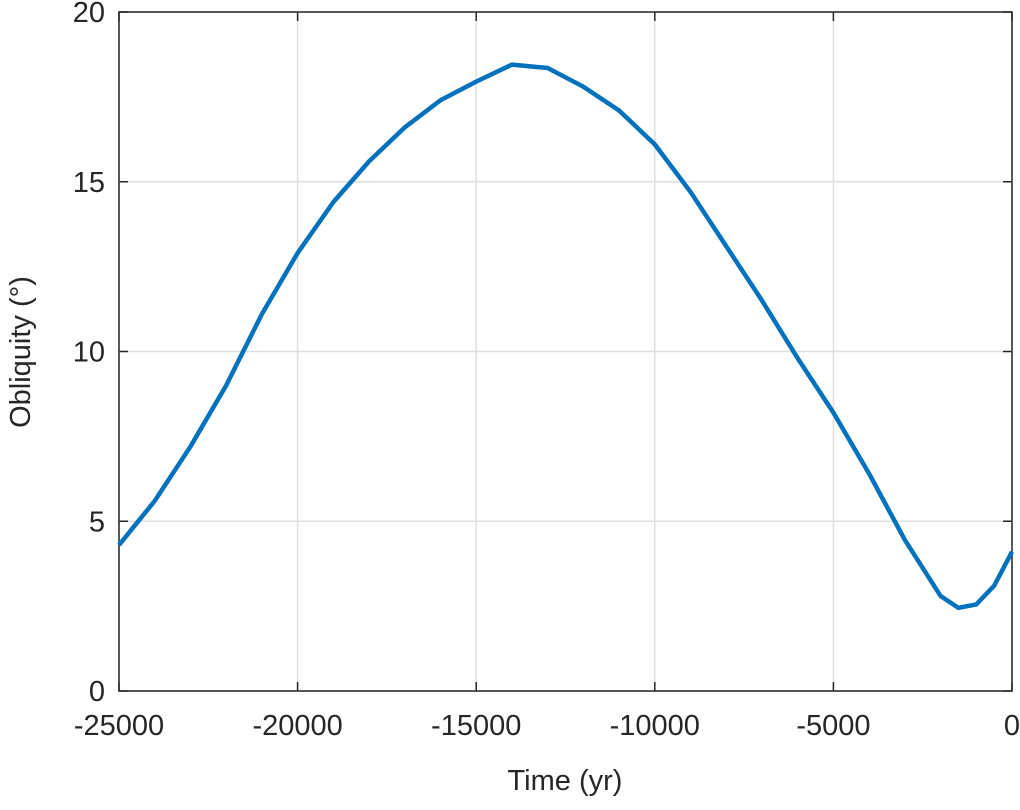  Describe the element at coordinates (89, 353) in the screenshot. I see `y-tick-label: 10` at that location.